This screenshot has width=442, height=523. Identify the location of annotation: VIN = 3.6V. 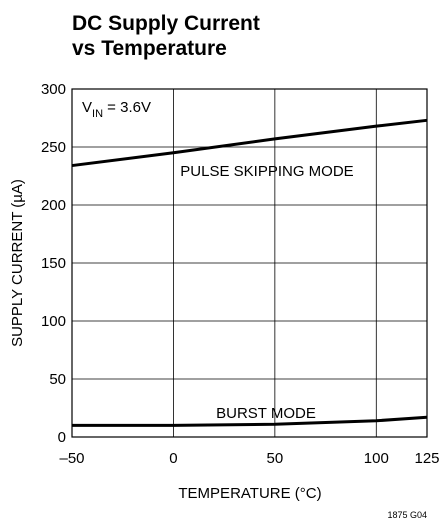
(116, 109).